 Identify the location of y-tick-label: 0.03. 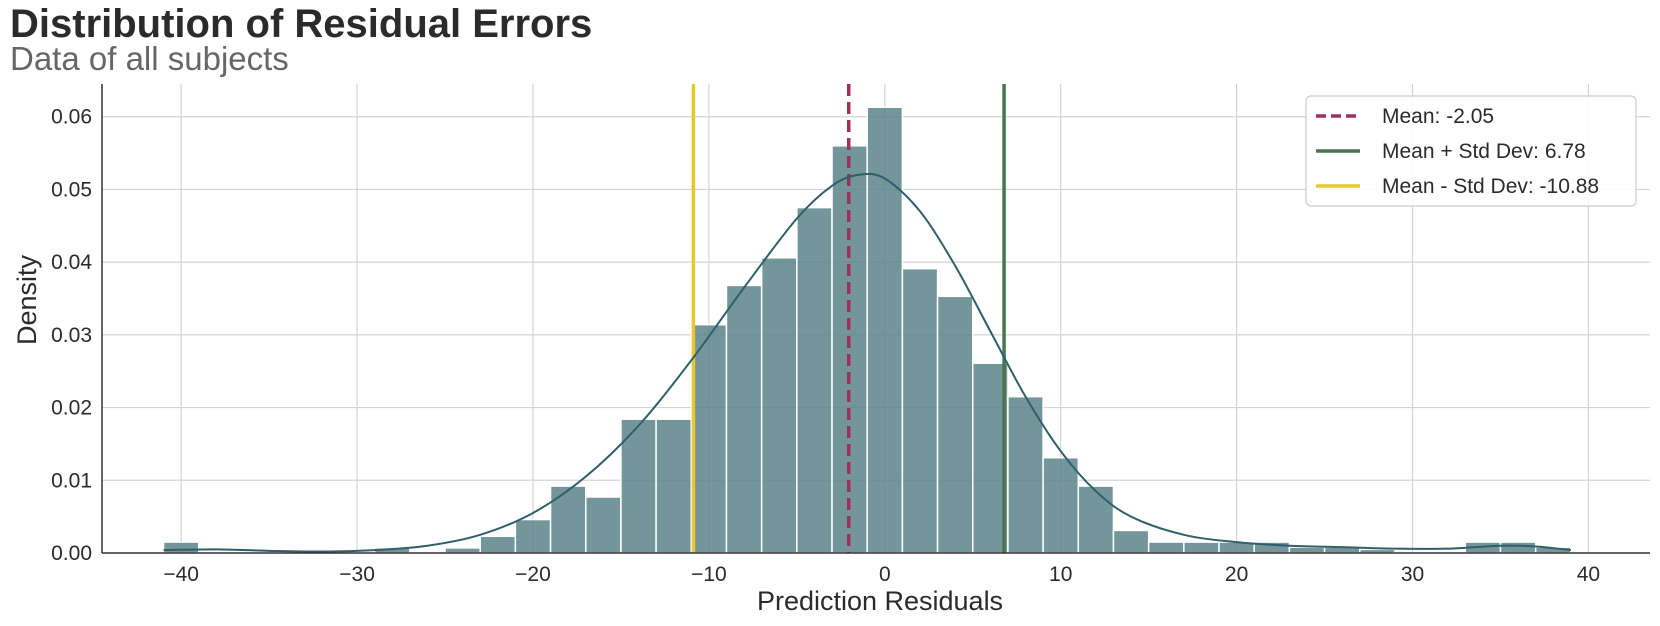
(71, 335).